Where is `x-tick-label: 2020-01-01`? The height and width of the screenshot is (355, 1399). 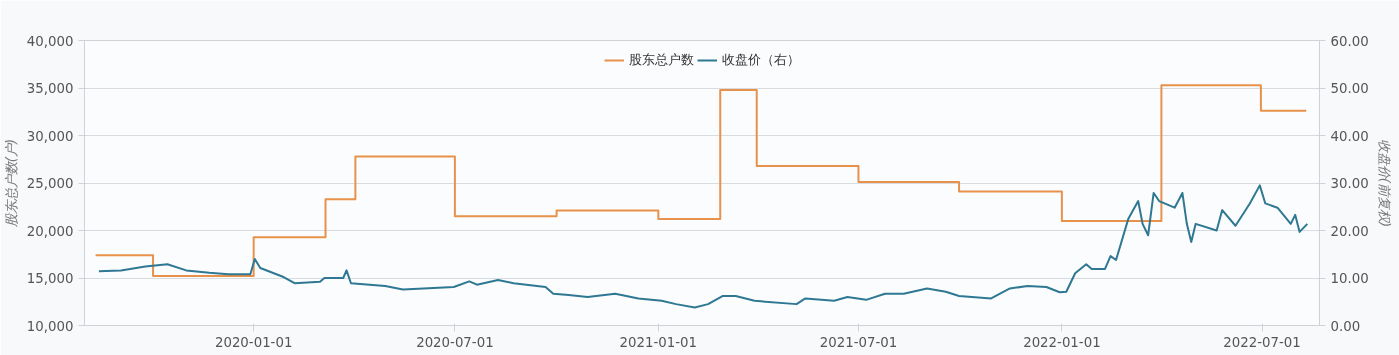
x-tick-label: 2020-01-01 is located at coordinates (253, 342).